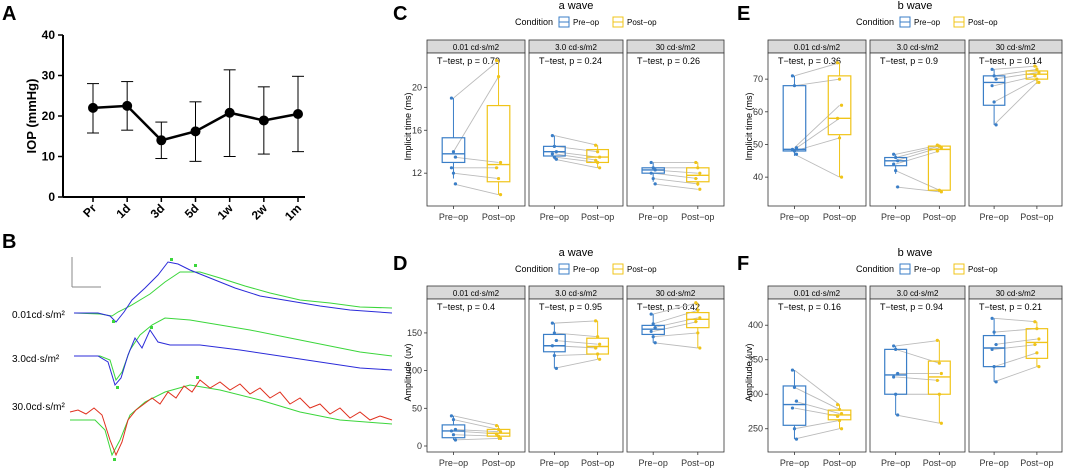  What do you see at coordinates (476, 293) in the screenshot?
I see `facet-strip-label: 0.01 cd·s/m2` at bounding box center [476, 293].